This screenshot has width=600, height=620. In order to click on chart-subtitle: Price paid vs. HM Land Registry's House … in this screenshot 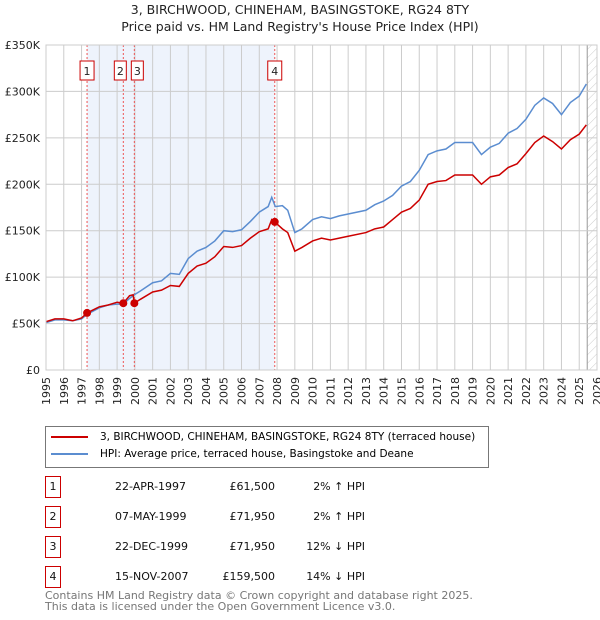, I will do `click(300, 26)`.